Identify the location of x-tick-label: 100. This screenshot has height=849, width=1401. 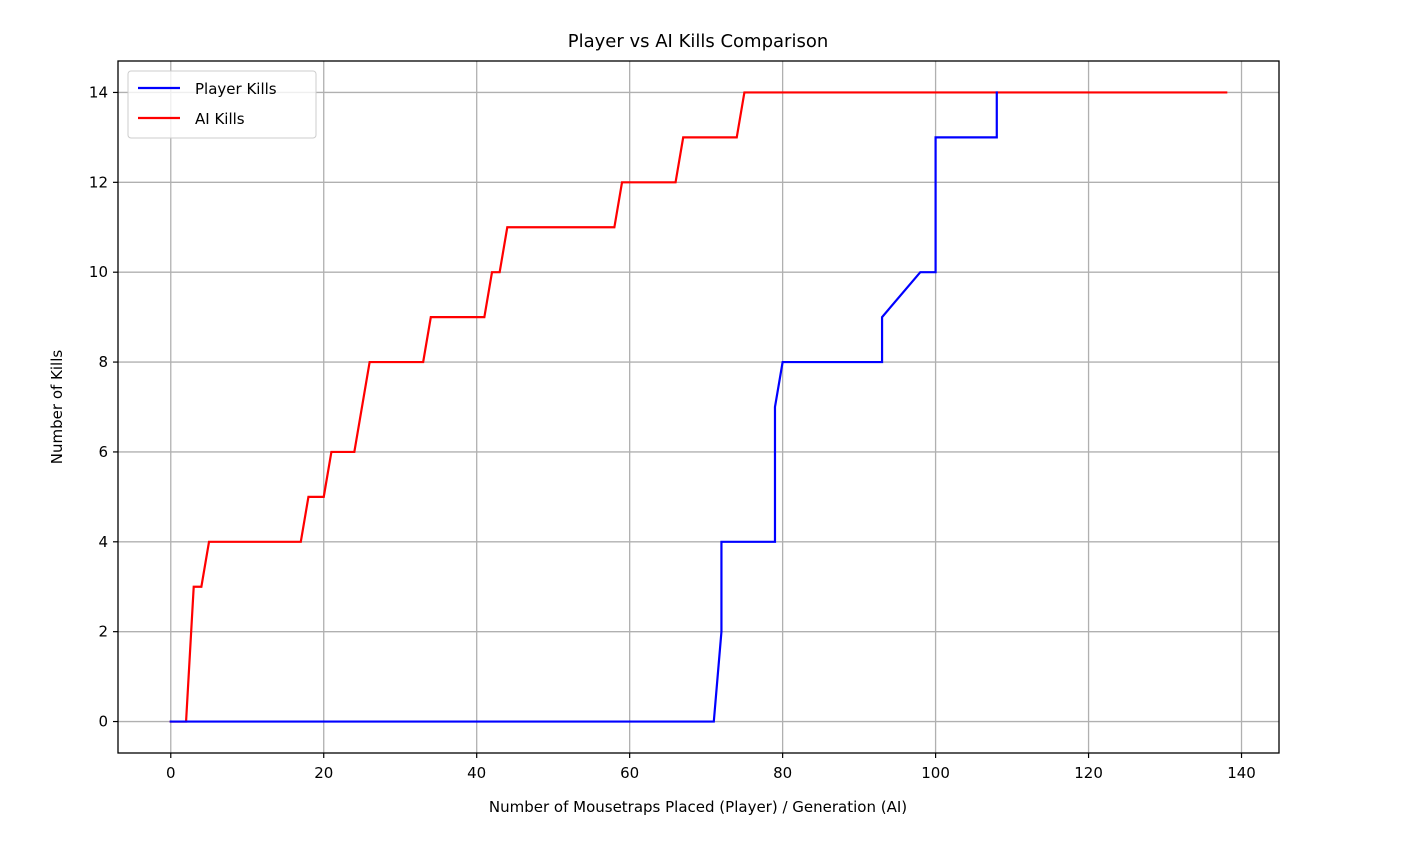
(935, 773).